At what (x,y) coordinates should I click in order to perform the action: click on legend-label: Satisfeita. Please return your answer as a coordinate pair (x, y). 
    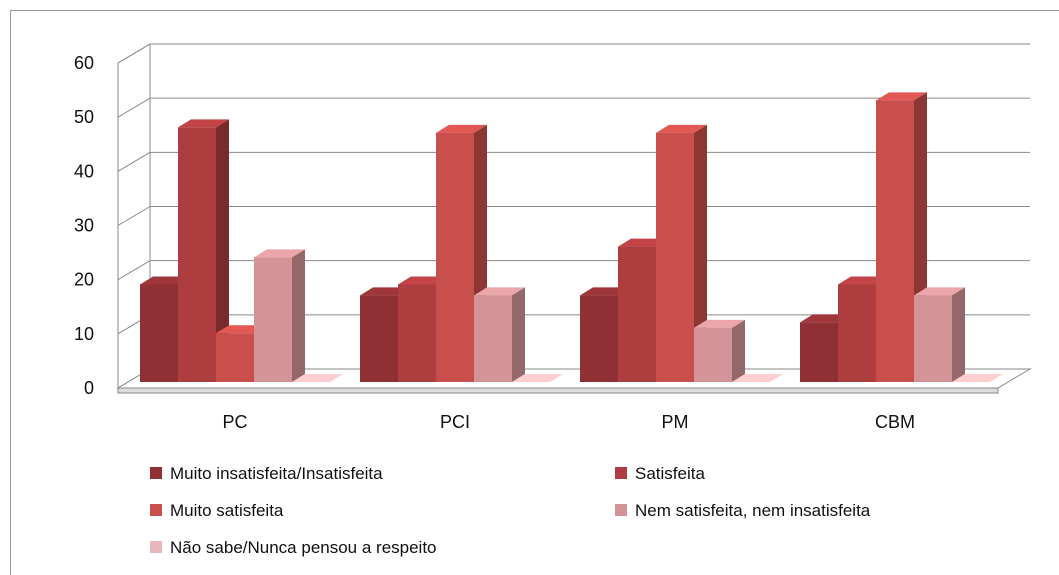
    Looking at the image, I should click on (670, 473).